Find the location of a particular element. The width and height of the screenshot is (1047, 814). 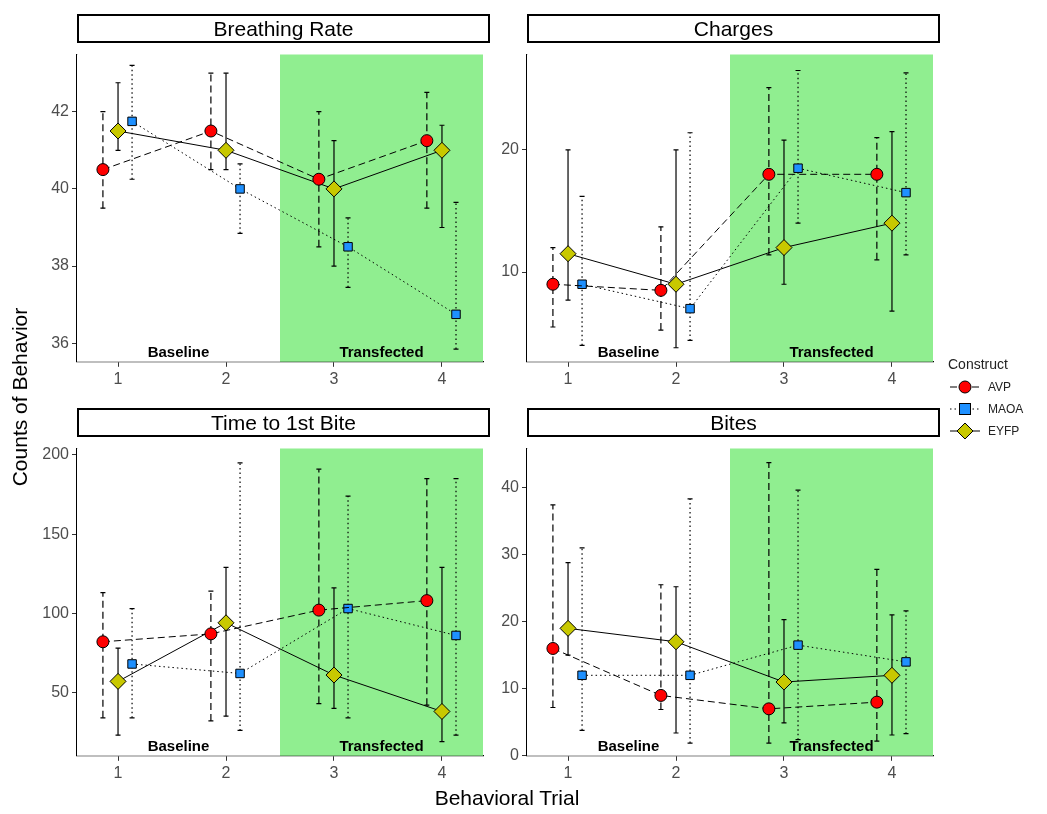

y-tick-label: 30 is located at coordinates (510, 553).